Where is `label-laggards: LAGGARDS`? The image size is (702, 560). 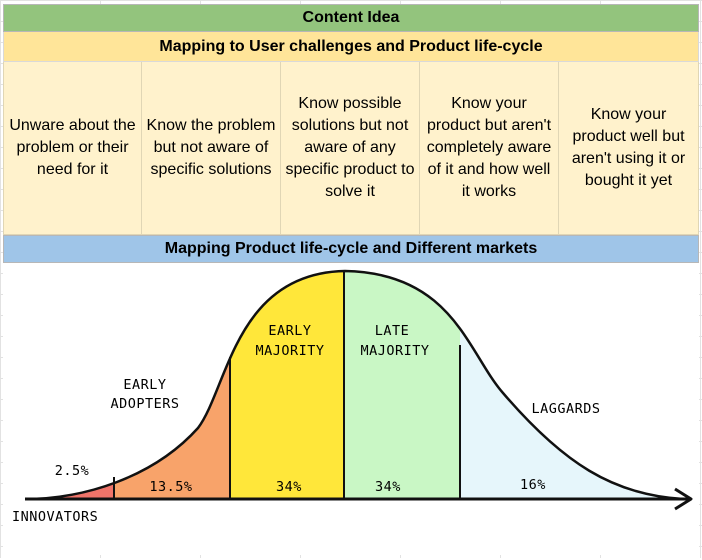 label-laggards: LAGGARDS is located at coordinates (565, 409).